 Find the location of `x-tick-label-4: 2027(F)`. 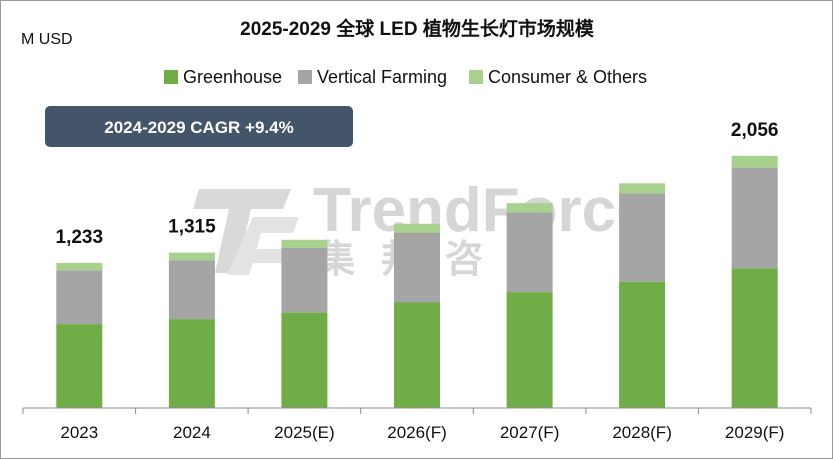

x-tick-label-4: 2027(F) is located at coordinates (530, 432).